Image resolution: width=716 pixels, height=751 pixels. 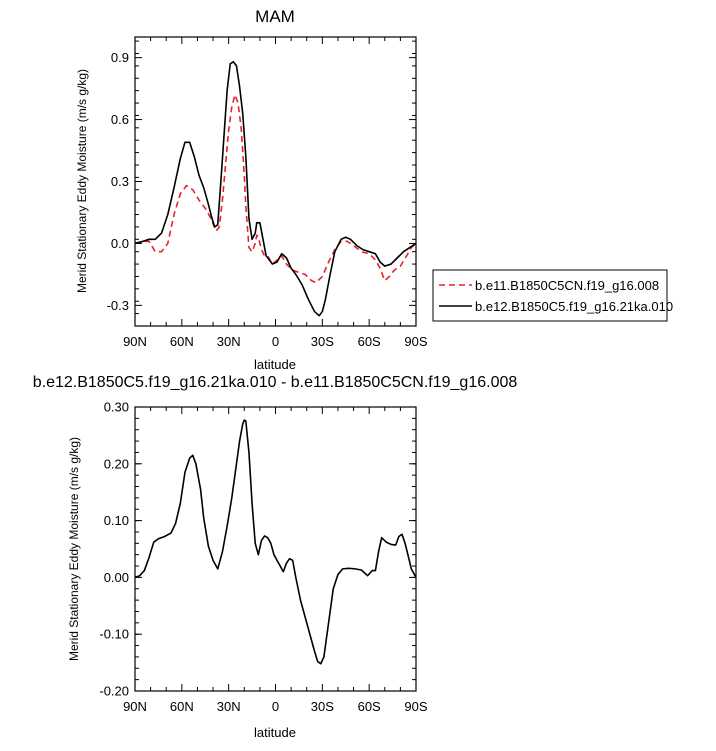 What do you see at coordinates (114, 634) in the screenshot?
I see `y-tick-label: -0.10` at bounding box center [114, 634].